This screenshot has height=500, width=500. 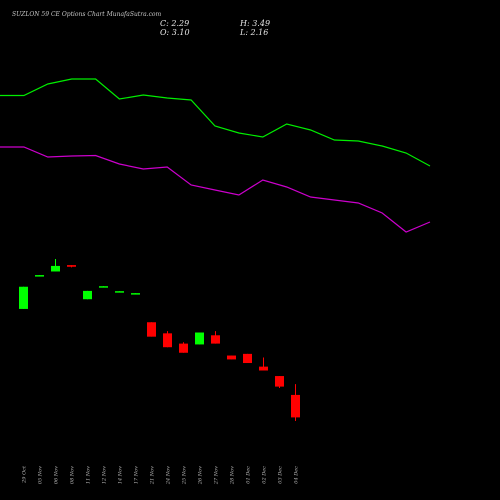 I want to click on x-tick-label: 05 Nov, so click(x=41, y=475).